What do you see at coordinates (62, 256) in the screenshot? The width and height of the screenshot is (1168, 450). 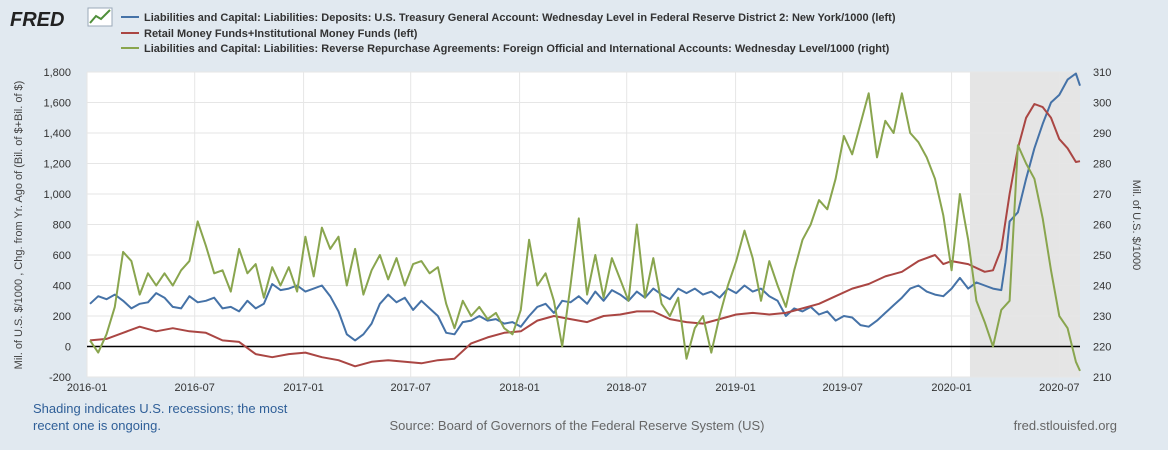 I see `left-tick-label: 600` at bounding box center [62, 256].